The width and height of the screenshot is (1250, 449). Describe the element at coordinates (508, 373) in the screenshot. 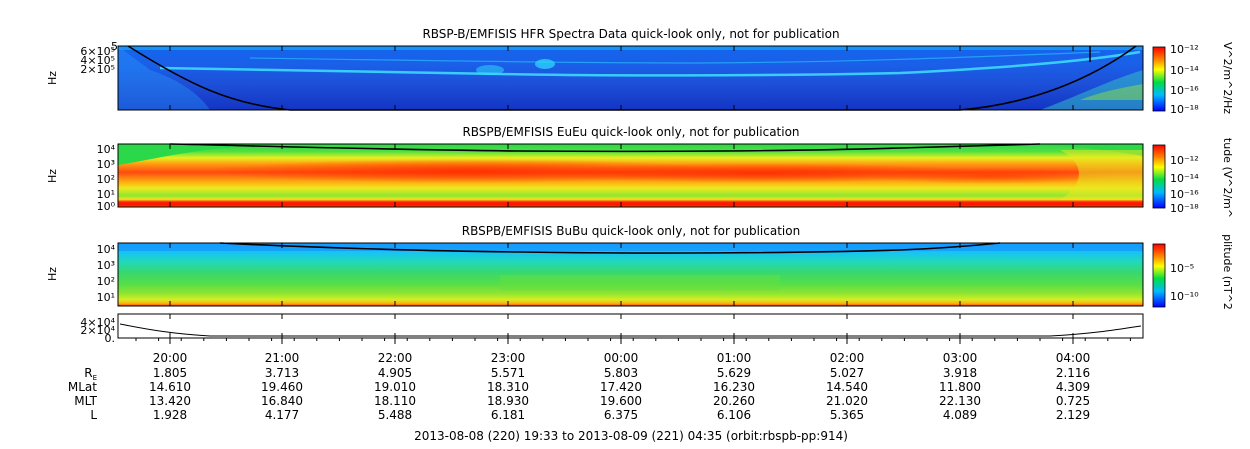

I see `ephem-value: 5.571` at that location.